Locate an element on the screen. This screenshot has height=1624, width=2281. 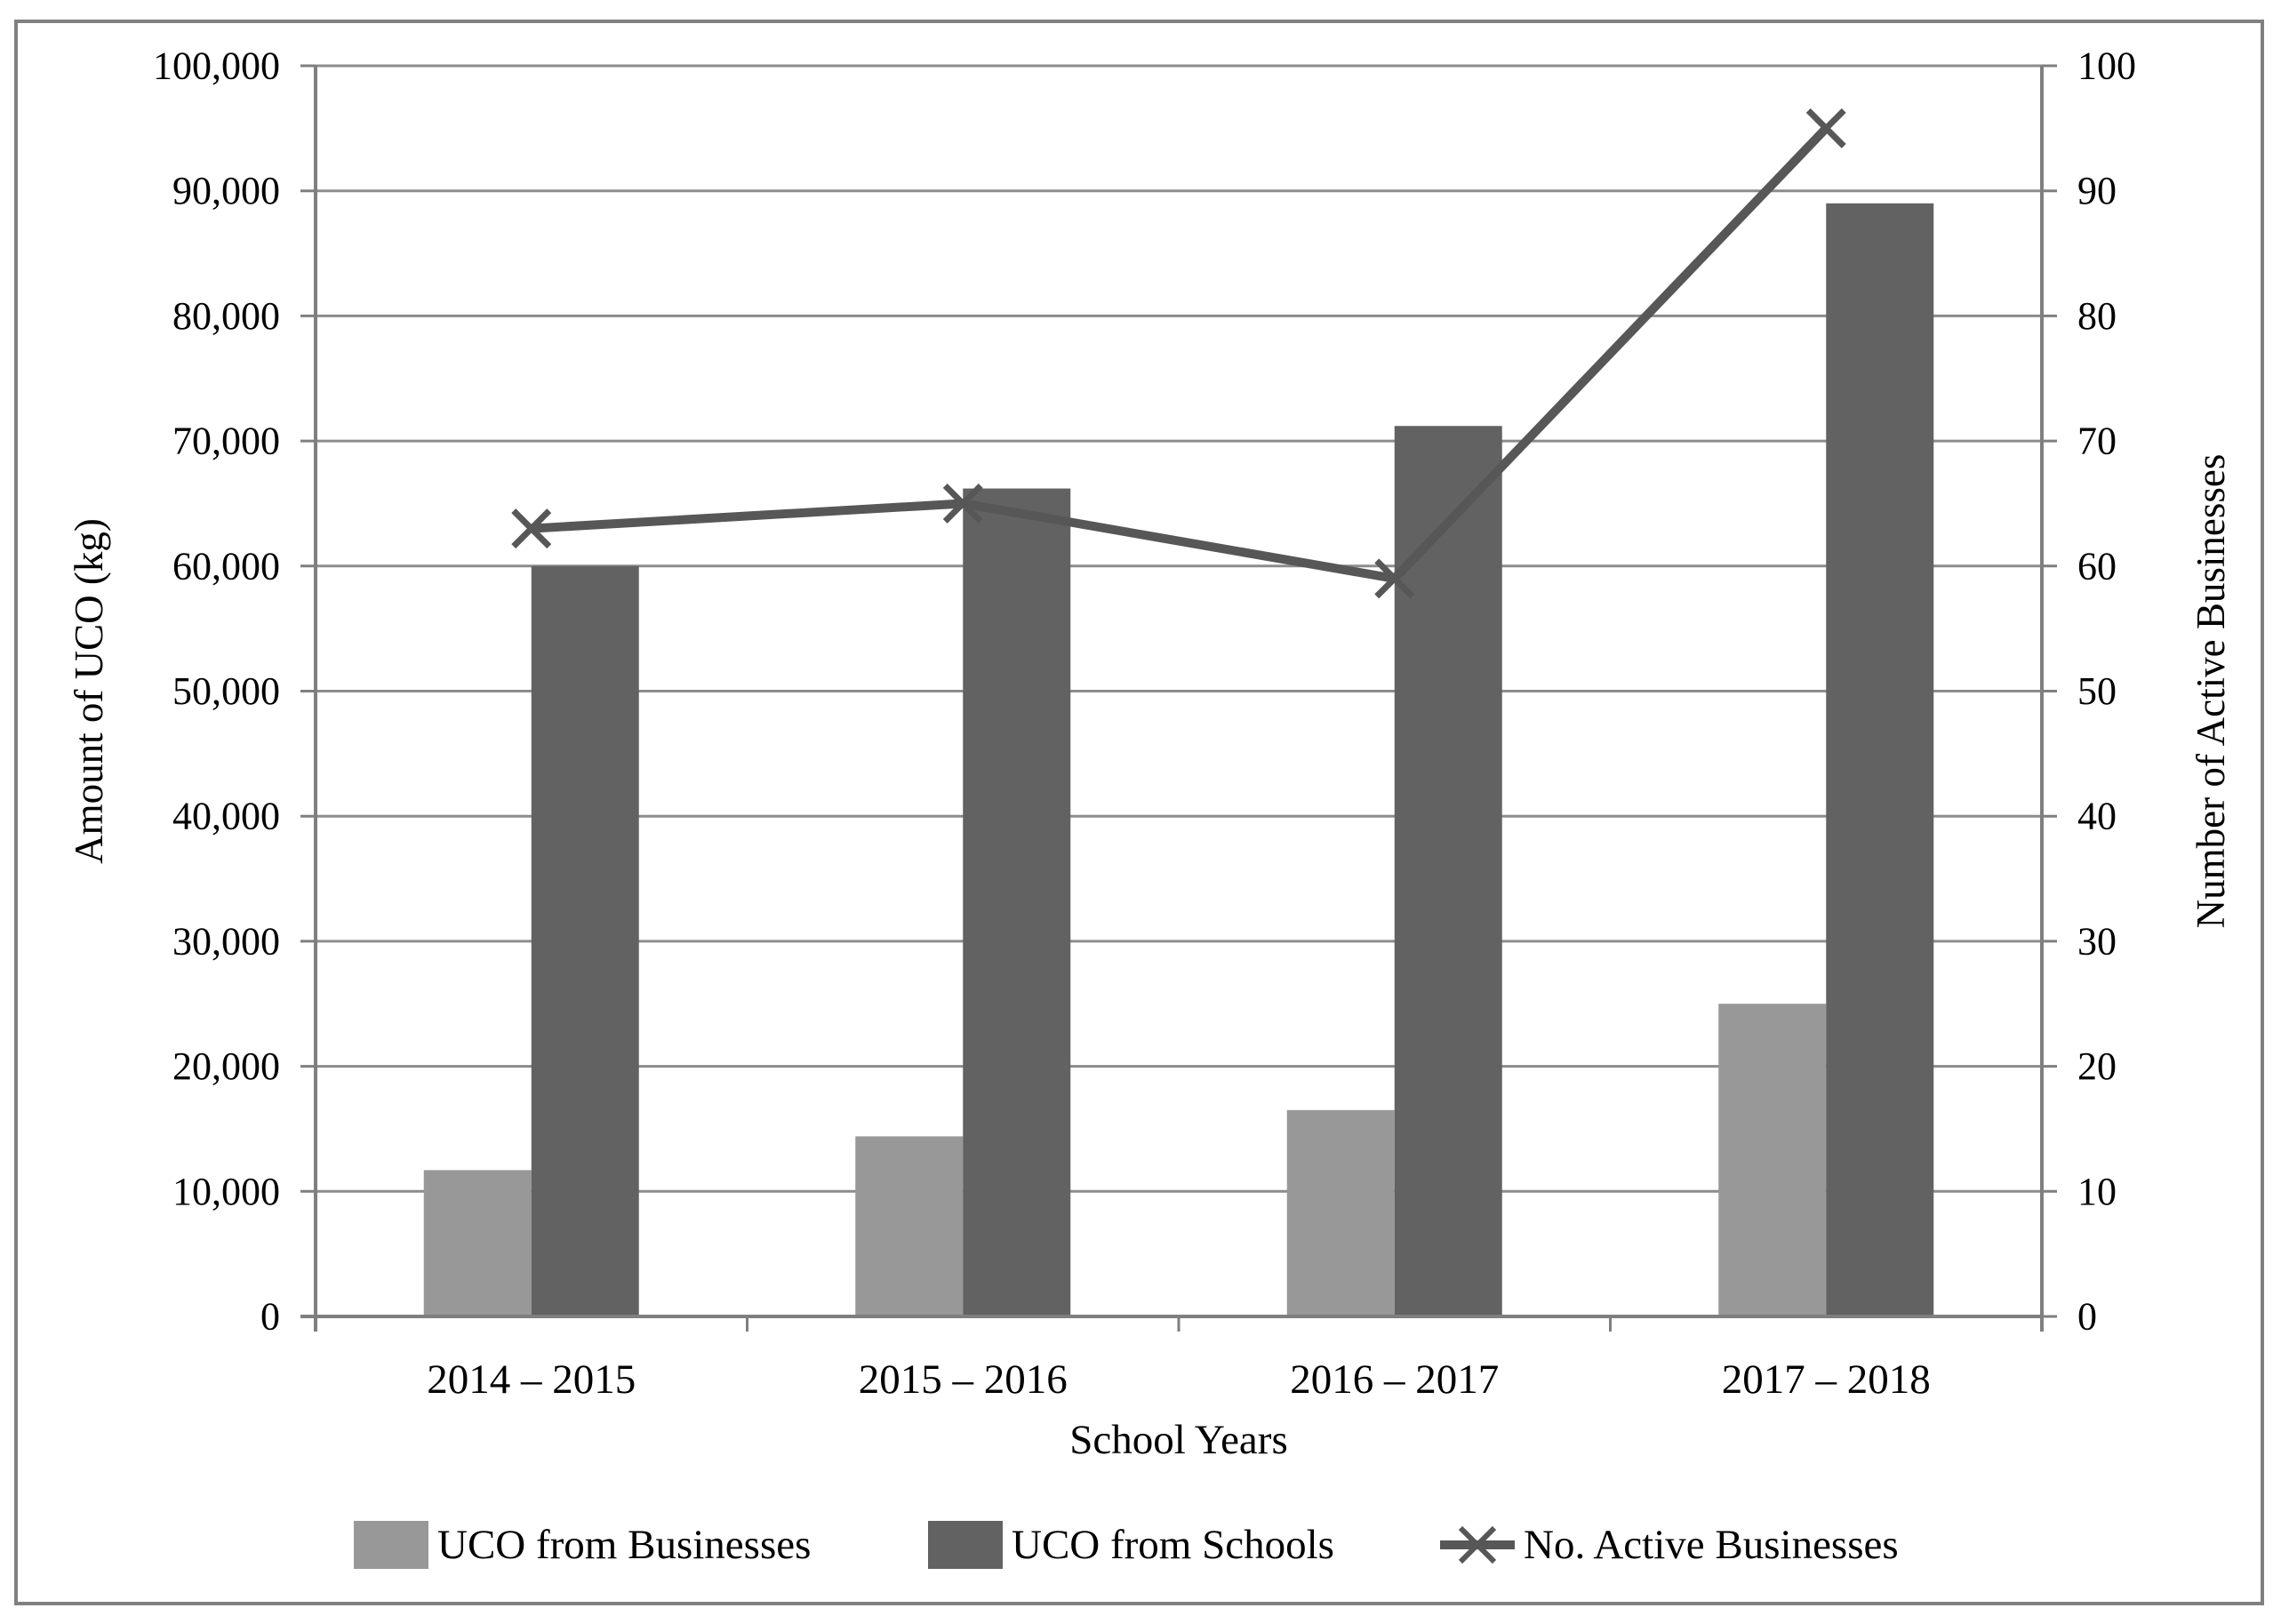
left-axis-tick-label: 60,000 is located at coordinates (226, 566).